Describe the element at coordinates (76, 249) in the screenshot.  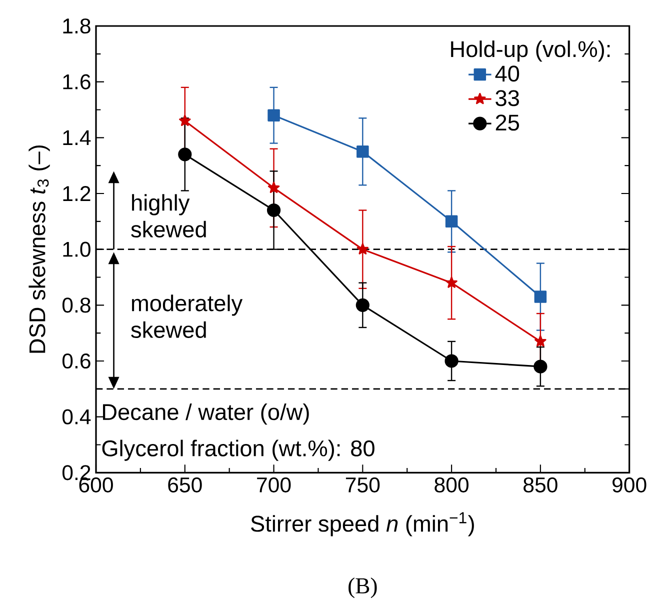
I see `y-tick-label: 1.0` at that location.